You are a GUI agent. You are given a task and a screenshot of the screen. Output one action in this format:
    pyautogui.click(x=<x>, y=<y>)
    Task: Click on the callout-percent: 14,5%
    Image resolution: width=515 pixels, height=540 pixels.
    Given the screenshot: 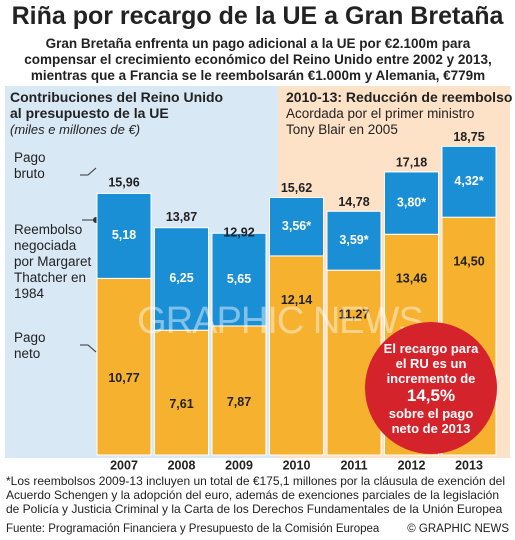 What is the action you would take?
    pyautogui.click(x=431, y=395)
    